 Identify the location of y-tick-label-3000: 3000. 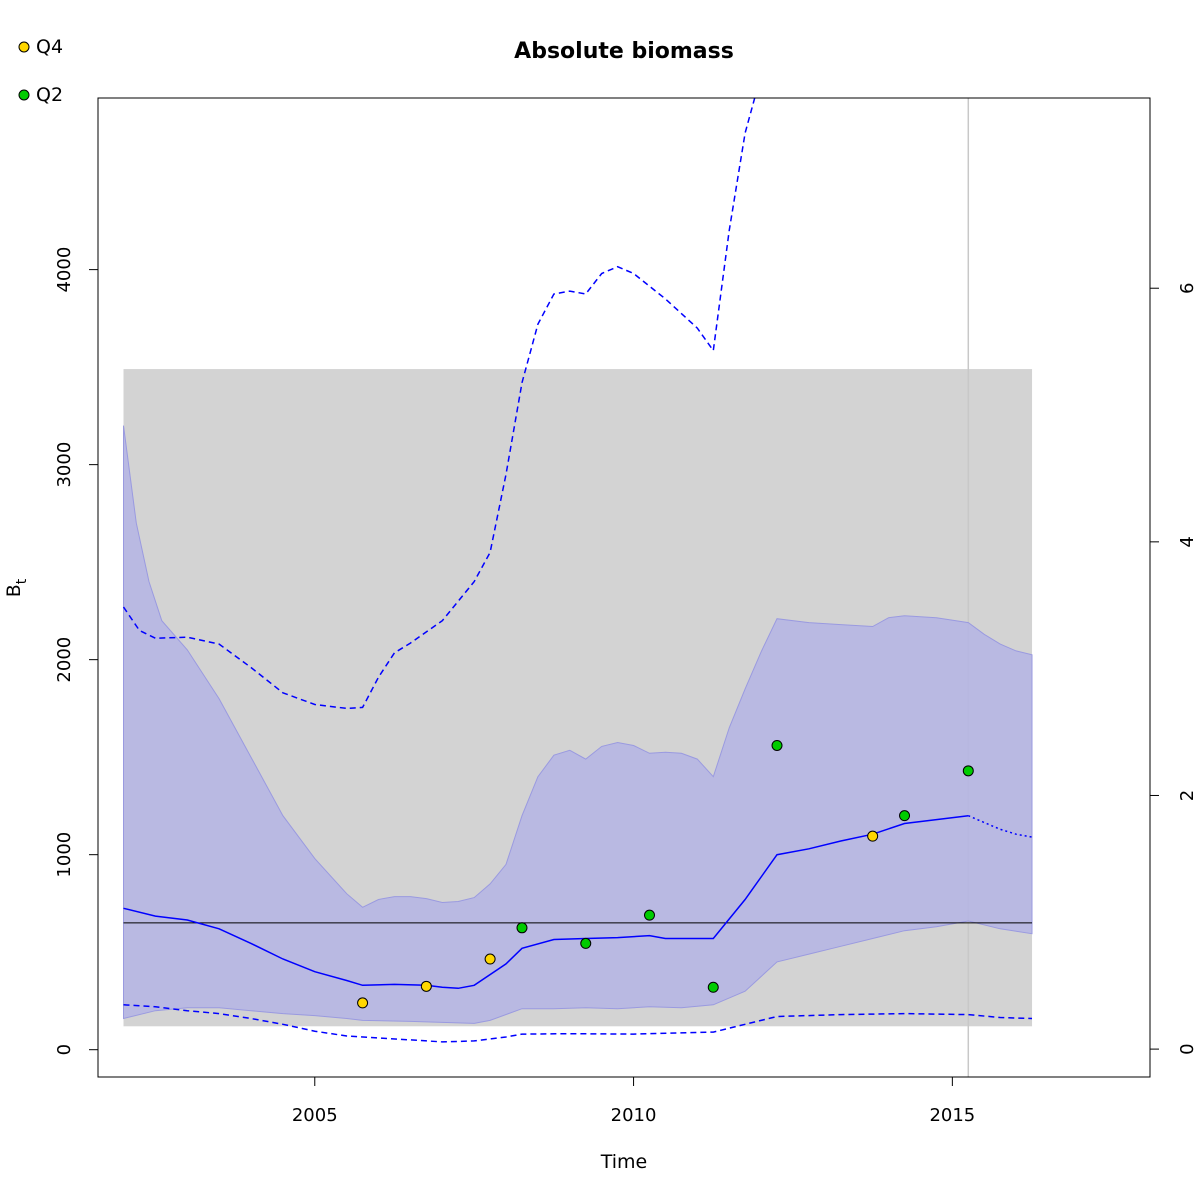
(64, 465).